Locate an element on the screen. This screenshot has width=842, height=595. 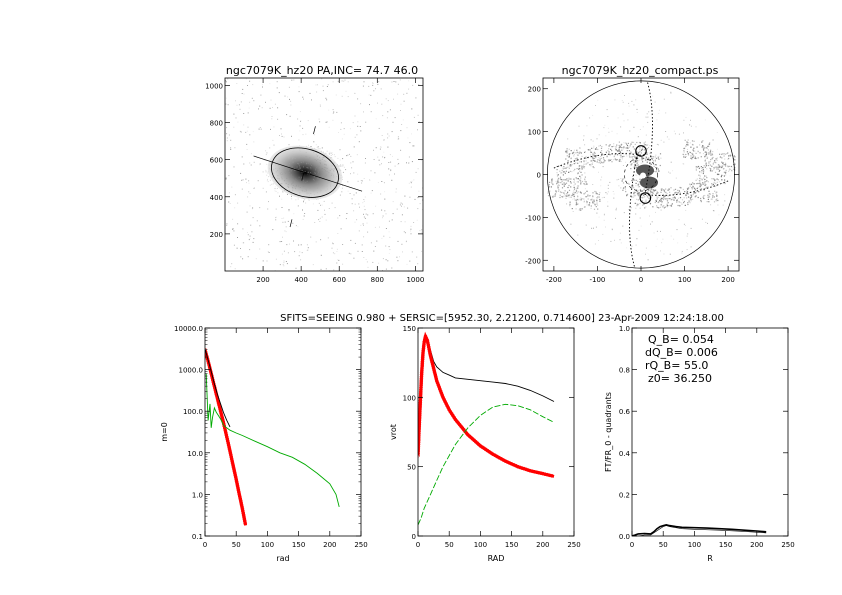
center-hole is located at coordinates (643, 175).